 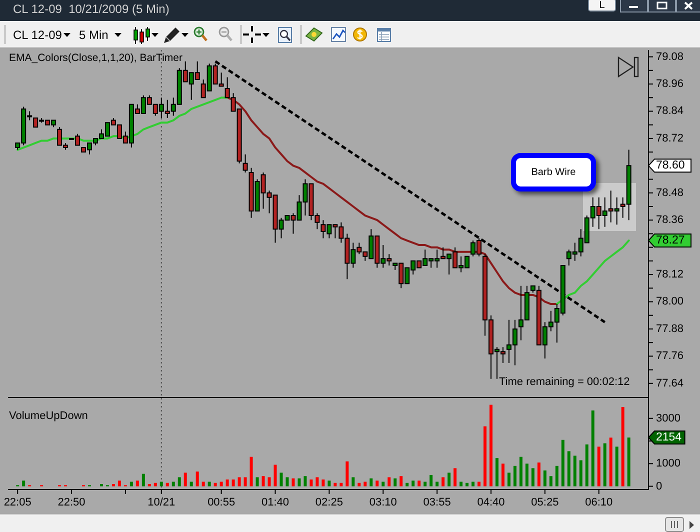 I want to click on y-tick-label: 78.12, so click(x=670, y=274).